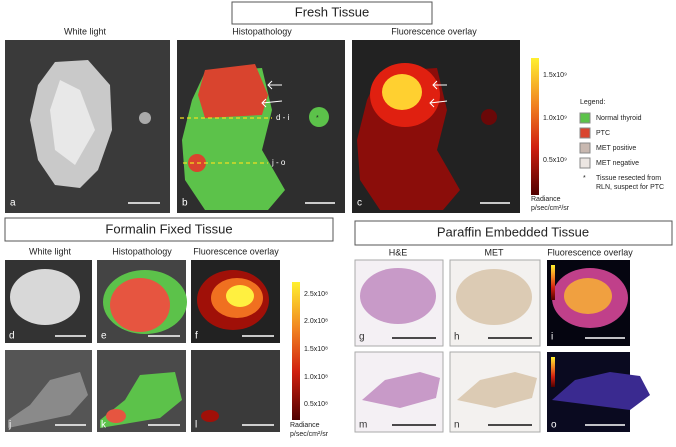  Describe the element at coordinates (359, 203) in the screenshot. I see `panel-letter: c` at that location.